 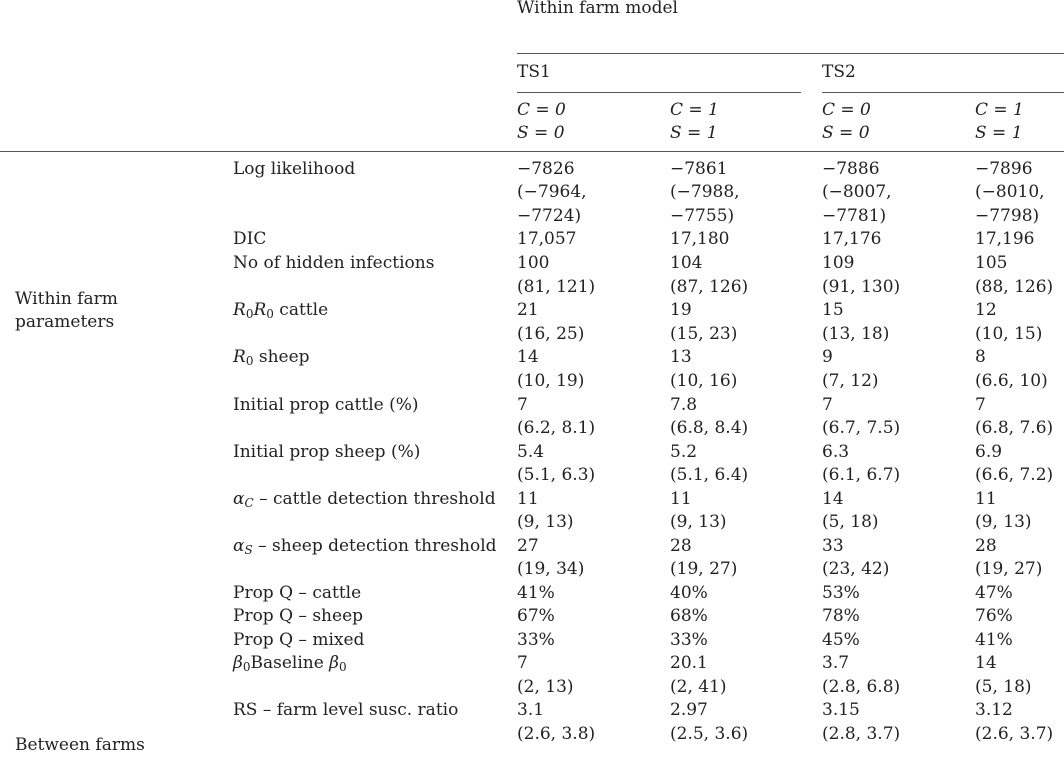 What do you see at coordinates (689, 593) in the screenshot?
I see `cell-value: 40%` at bounding box center [689, 593].